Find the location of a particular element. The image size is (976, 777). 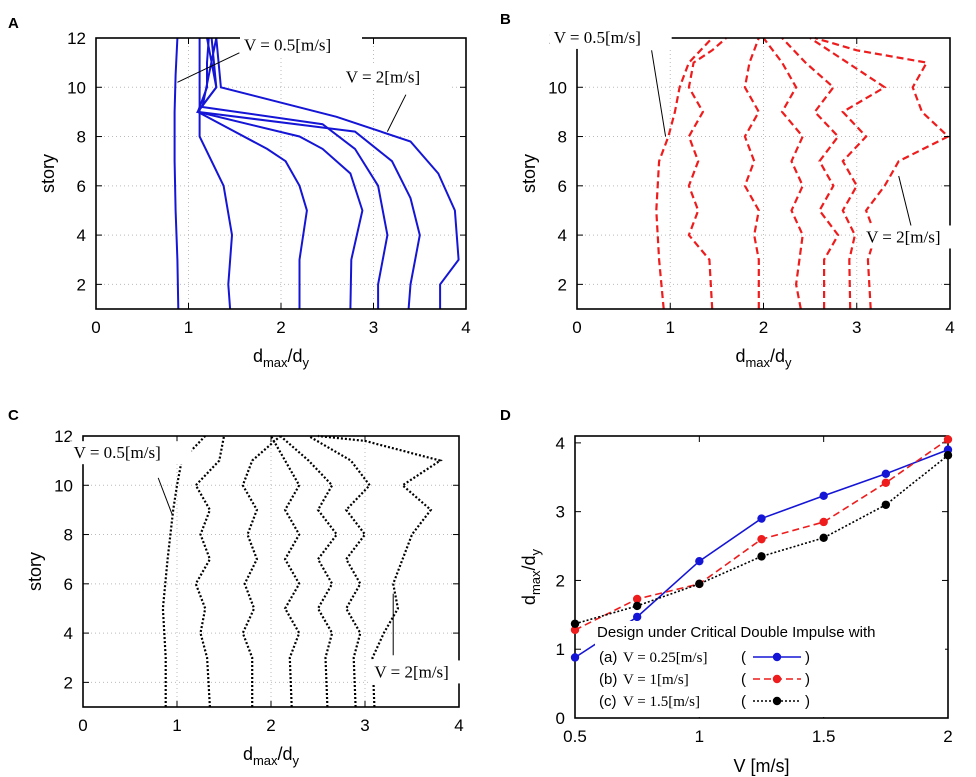

y-axis-label-part-3: d is located at coordinates (529, 560).